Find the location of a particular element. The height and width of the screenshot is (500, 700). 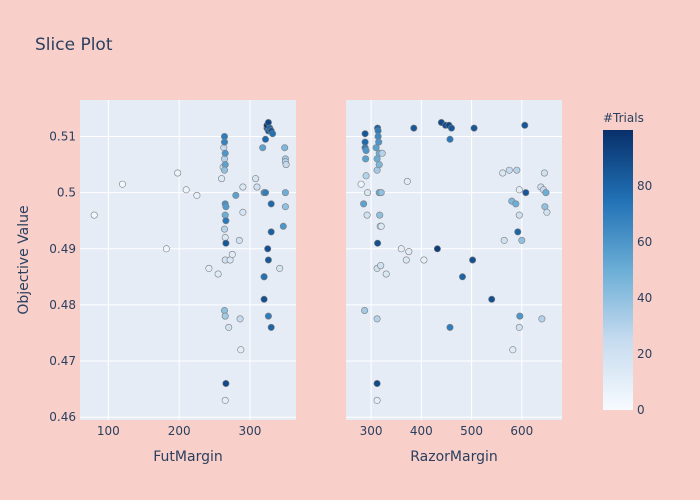

y-tick-label: 0.51 is located at coordinates (62, 136).